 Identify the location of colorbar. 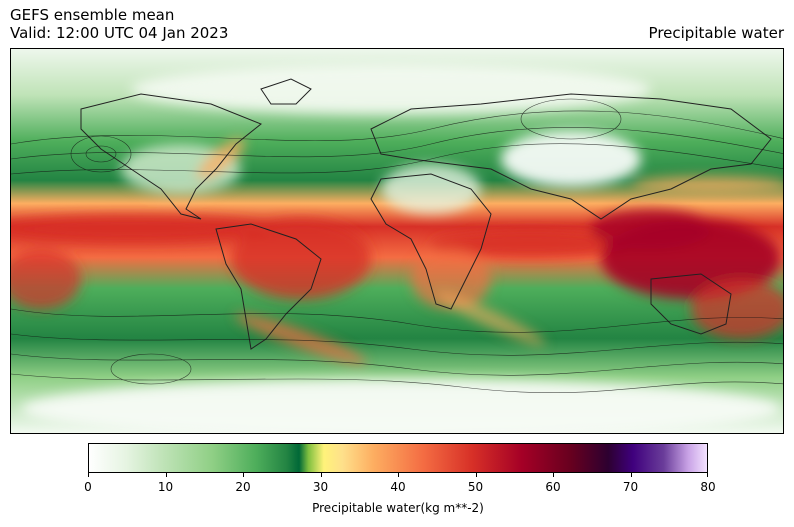
(398, 458).